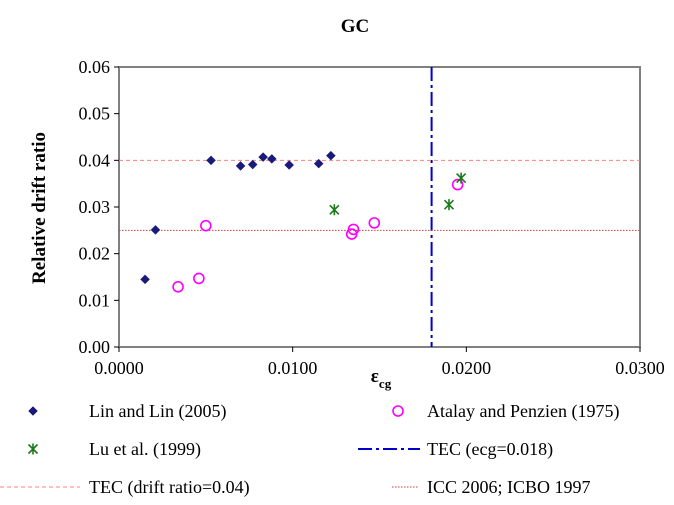  Describe the element at coordinates (293, 368) in the screenshot. I see `x-tick-label: 0.0100` at that location.